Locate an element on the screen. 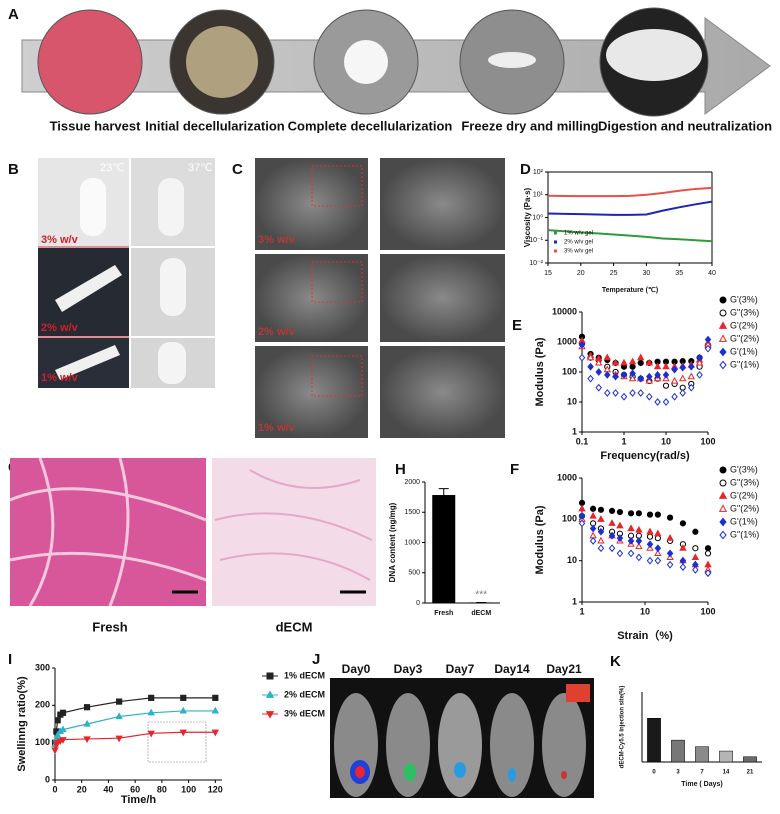  gel-label: 2% w/v is located at coordinates (60, 328).